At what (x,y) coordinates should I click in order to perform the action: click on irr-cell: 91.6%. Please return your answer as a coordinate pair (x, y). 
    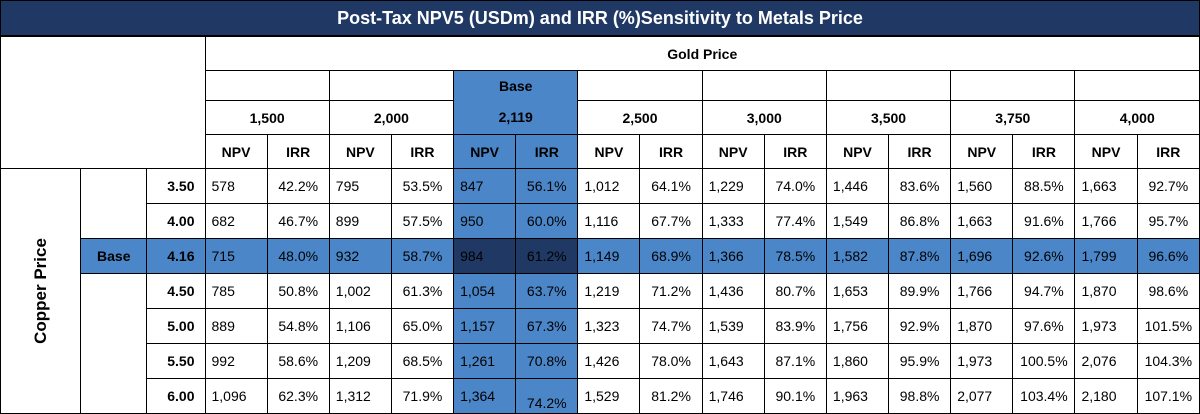
    Looking at the image, I should click on (1044, 221).